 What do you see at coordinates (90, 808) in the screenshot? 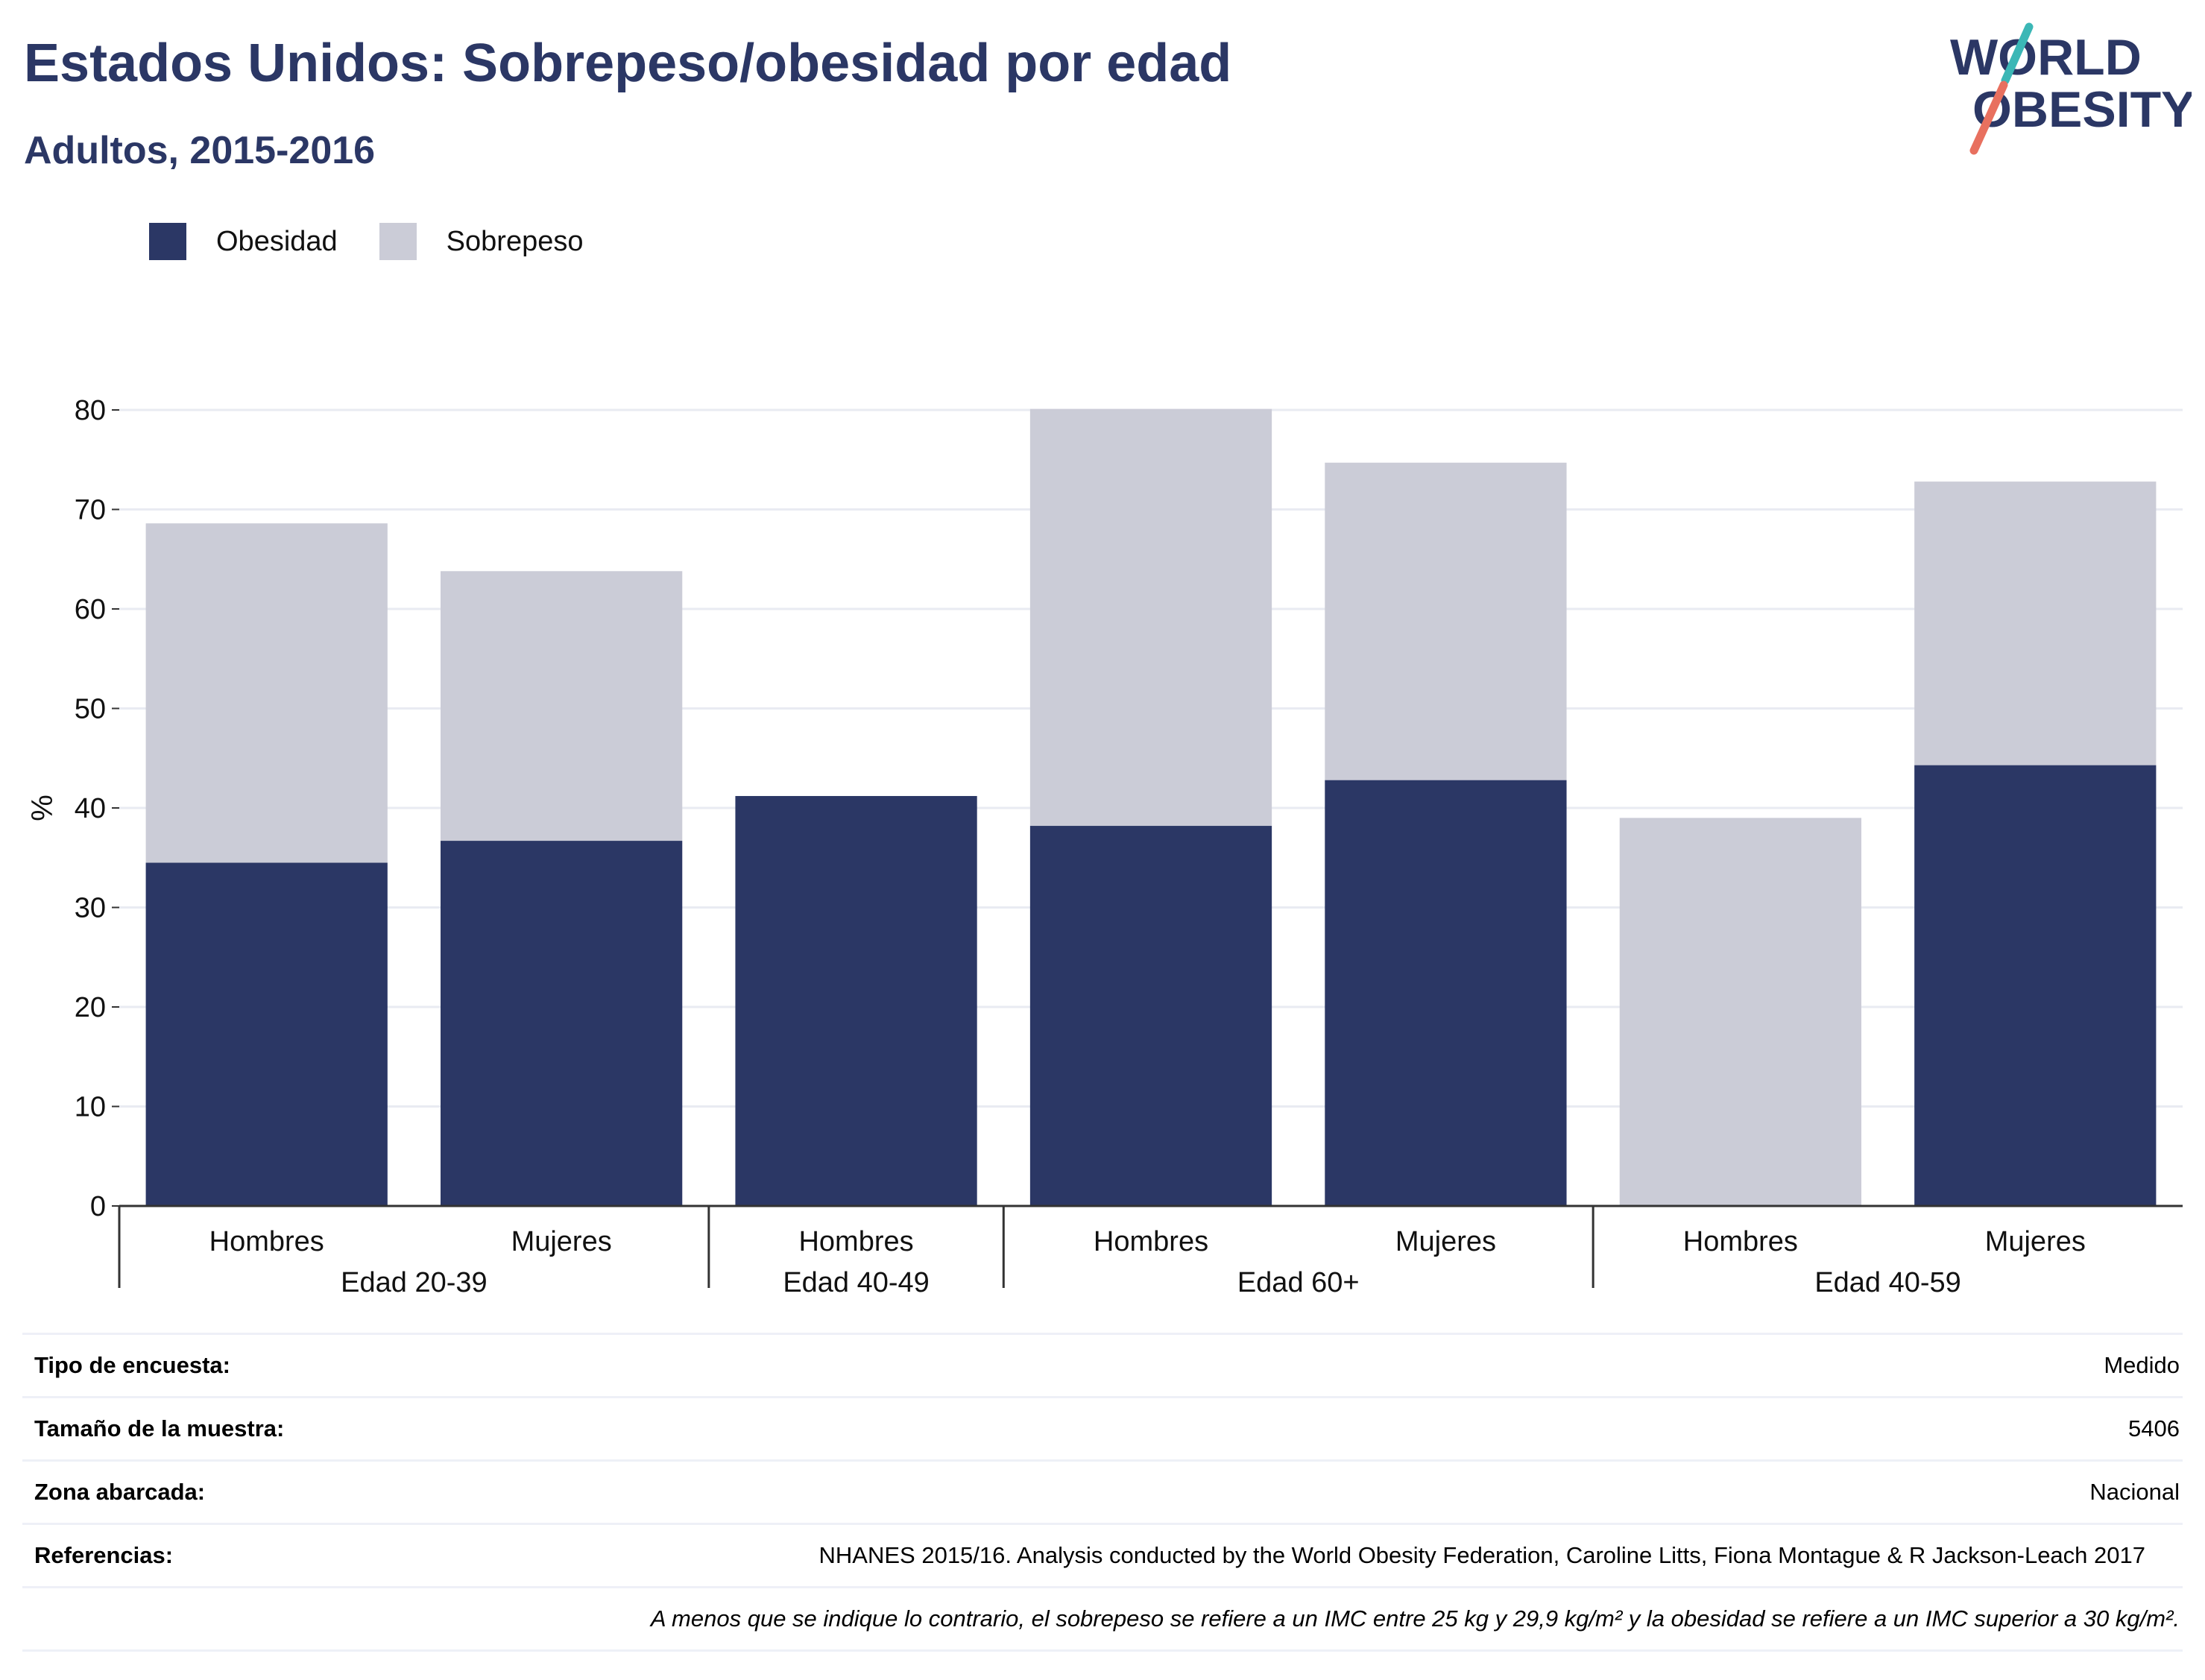
I see `y-tick-label-40: 40` at bounding box center [90, 808].